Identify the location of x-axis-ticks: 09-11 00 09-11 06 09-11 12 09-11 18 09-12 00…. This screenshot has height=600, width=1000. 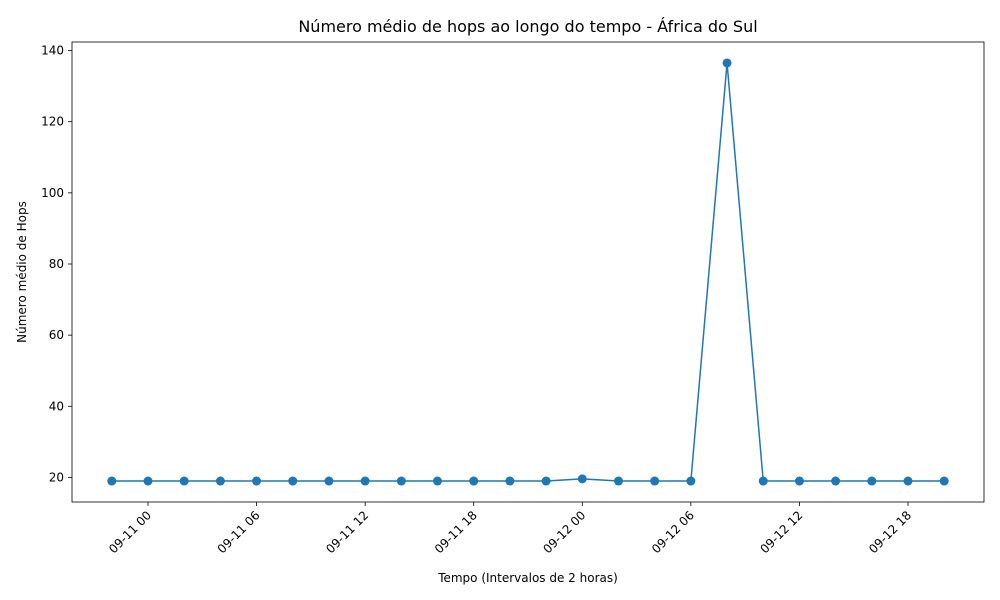
(510, 529).